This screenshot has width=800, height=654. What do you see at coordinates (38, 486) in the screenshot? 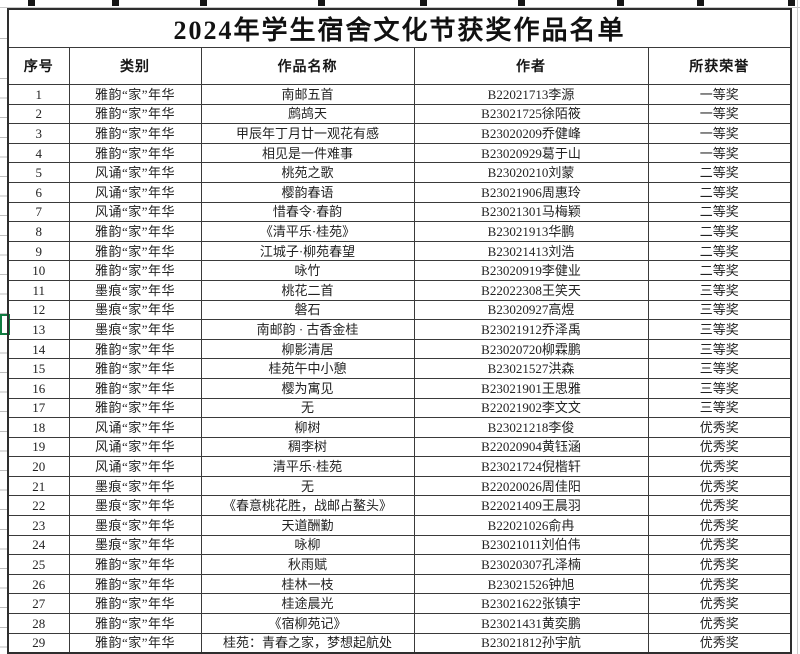
I see `cell-no: 21` at bounding box center [38, 486].